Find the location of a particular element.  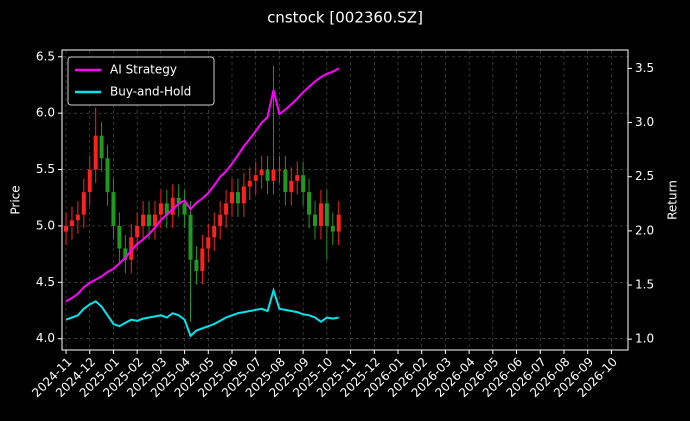

y2-tick-label: 1.0 is located at coordinates (644, 339).